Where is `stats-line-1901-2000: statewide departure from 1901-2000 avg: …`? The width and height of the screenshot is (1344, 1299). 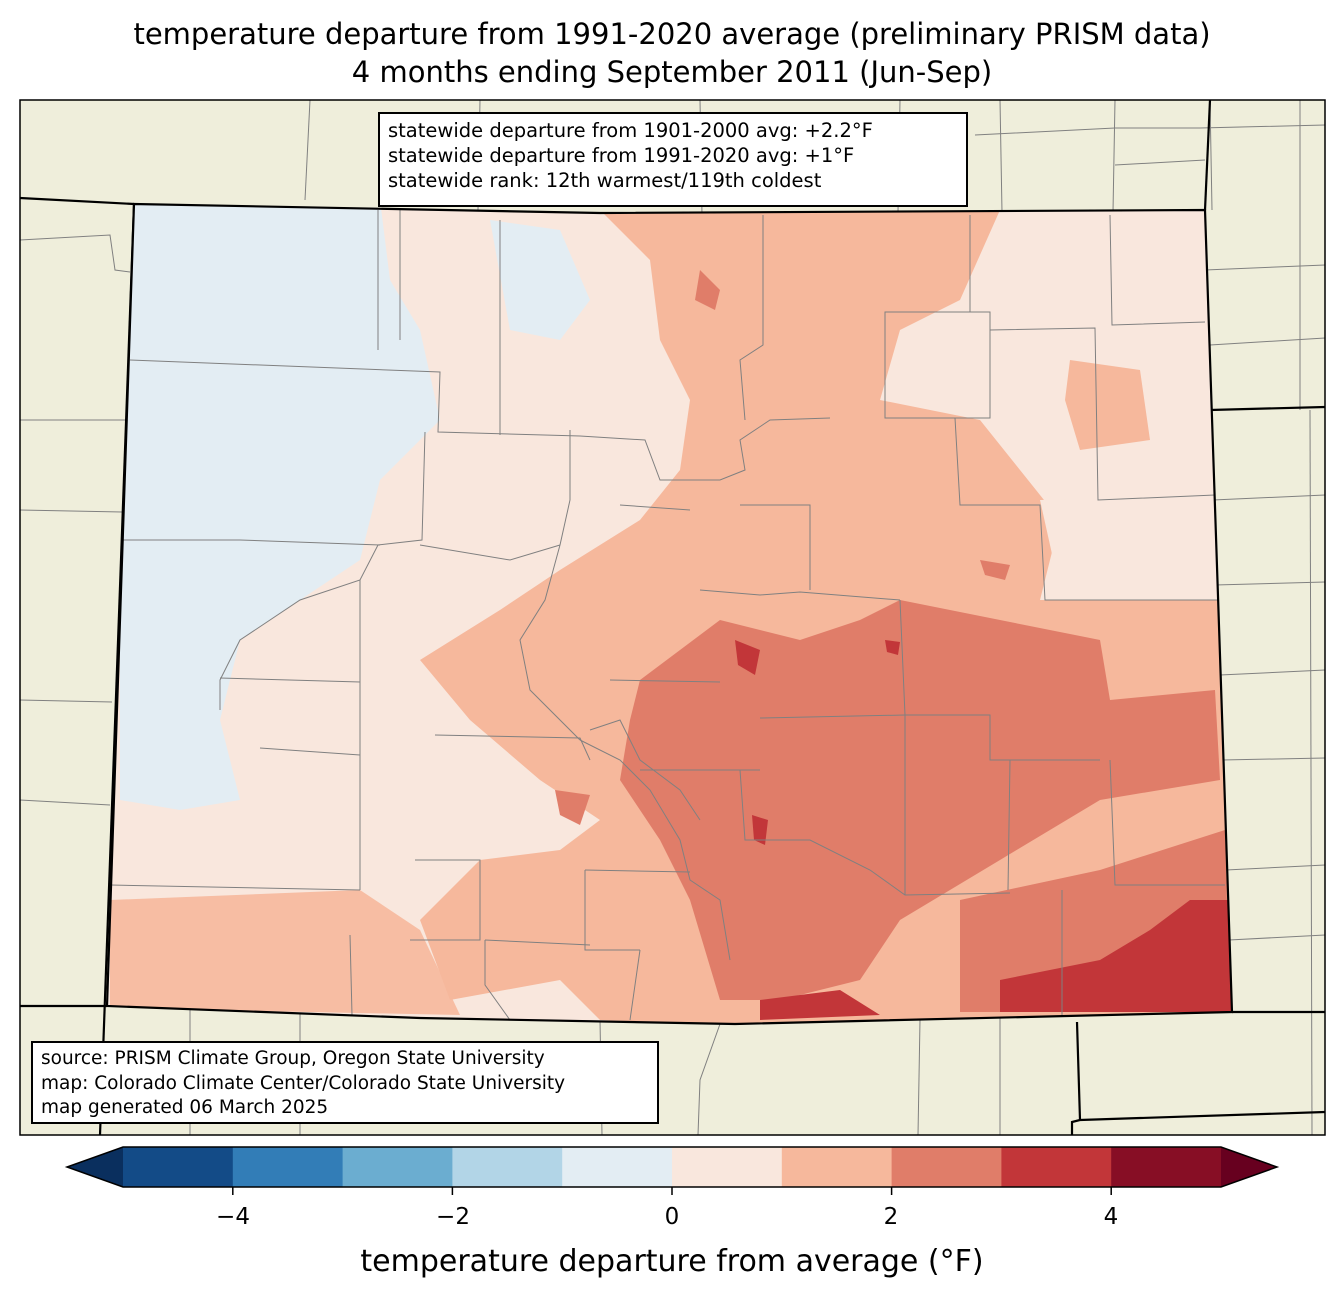
stats-line-1901-2000: statewide departure from 1901-2000 avg: … is located at coordinates (630, 130).